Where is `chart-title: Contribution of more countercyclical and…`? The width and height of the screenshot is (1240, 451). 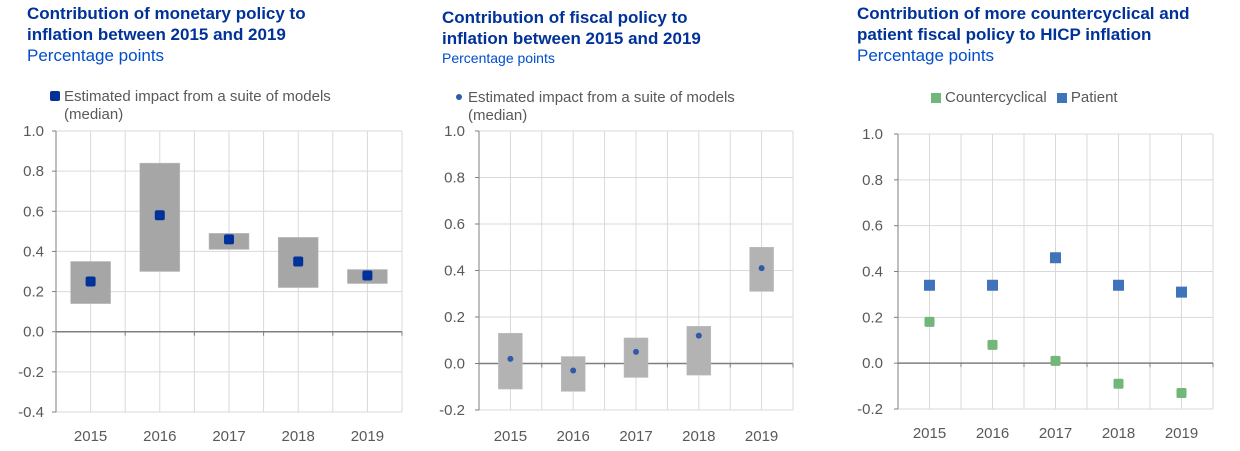
chart-title: Contribution of more countercyclical and… is located at coordinates (1023, 24).